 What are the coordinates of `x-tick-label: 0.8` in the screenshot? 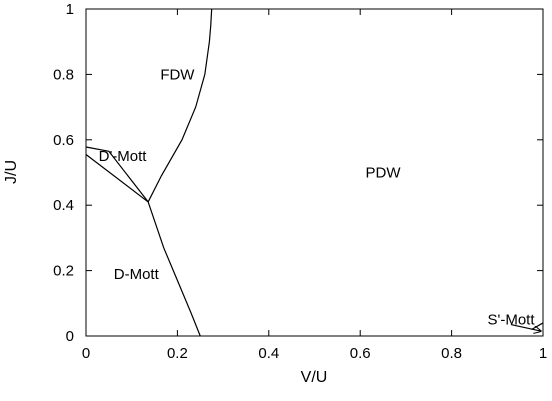 It's located at (451, 353).